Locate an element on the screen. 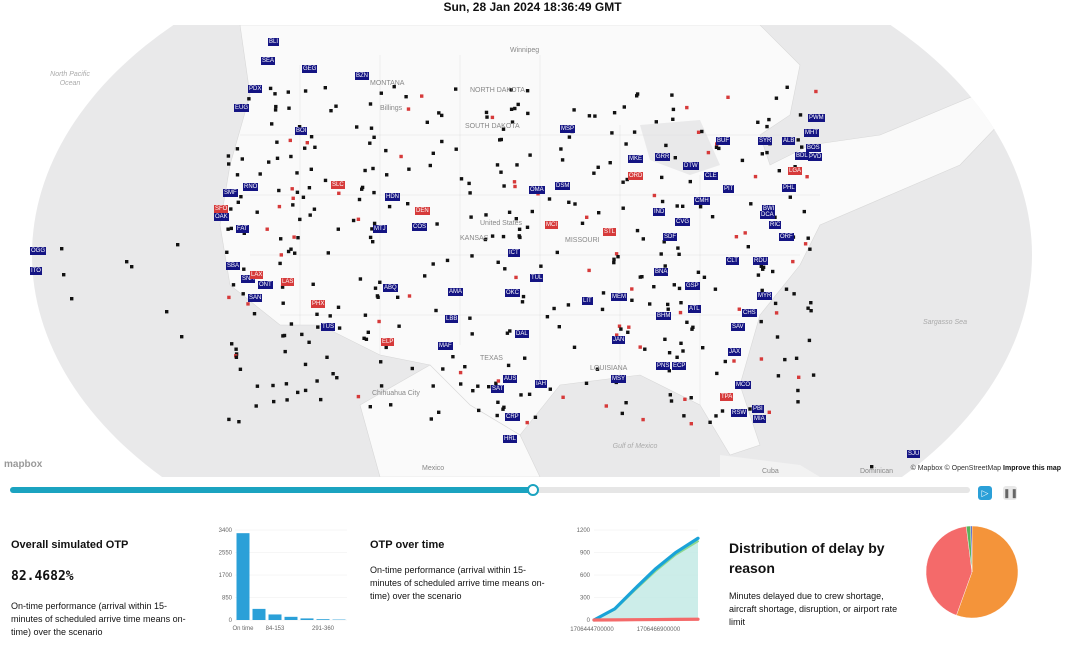  airport-marker-rno: RNO is located at coordinates (250, 187).